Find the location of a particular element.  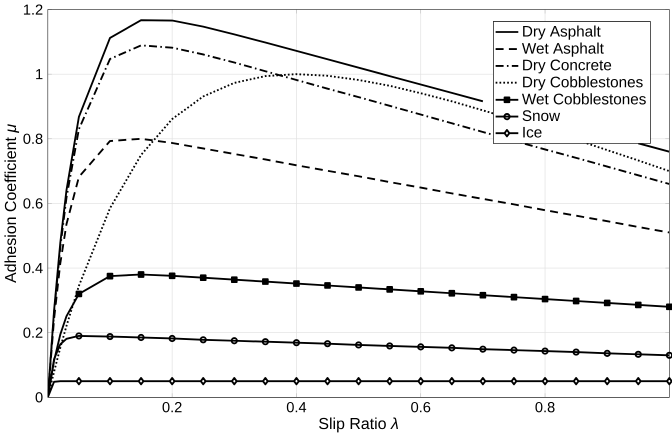

legend-label: Dry Asphalt is located at coordinates (562, 33).